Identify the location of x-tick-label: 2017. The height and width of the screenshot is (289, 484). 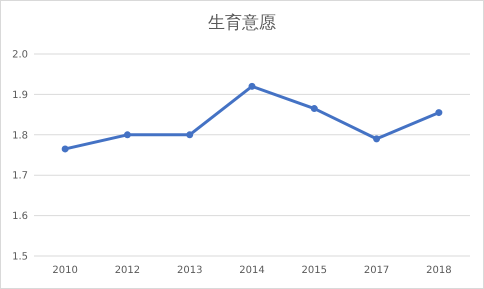
(377, 270).